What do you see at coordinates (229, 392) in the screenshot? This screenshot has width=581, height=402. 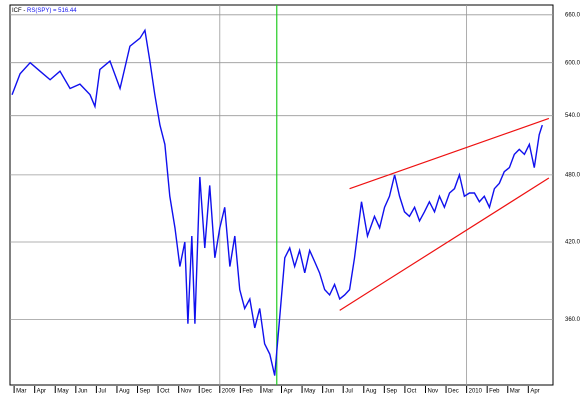 I see `x-tick-label: 2009` at bounding box center [229, 392].